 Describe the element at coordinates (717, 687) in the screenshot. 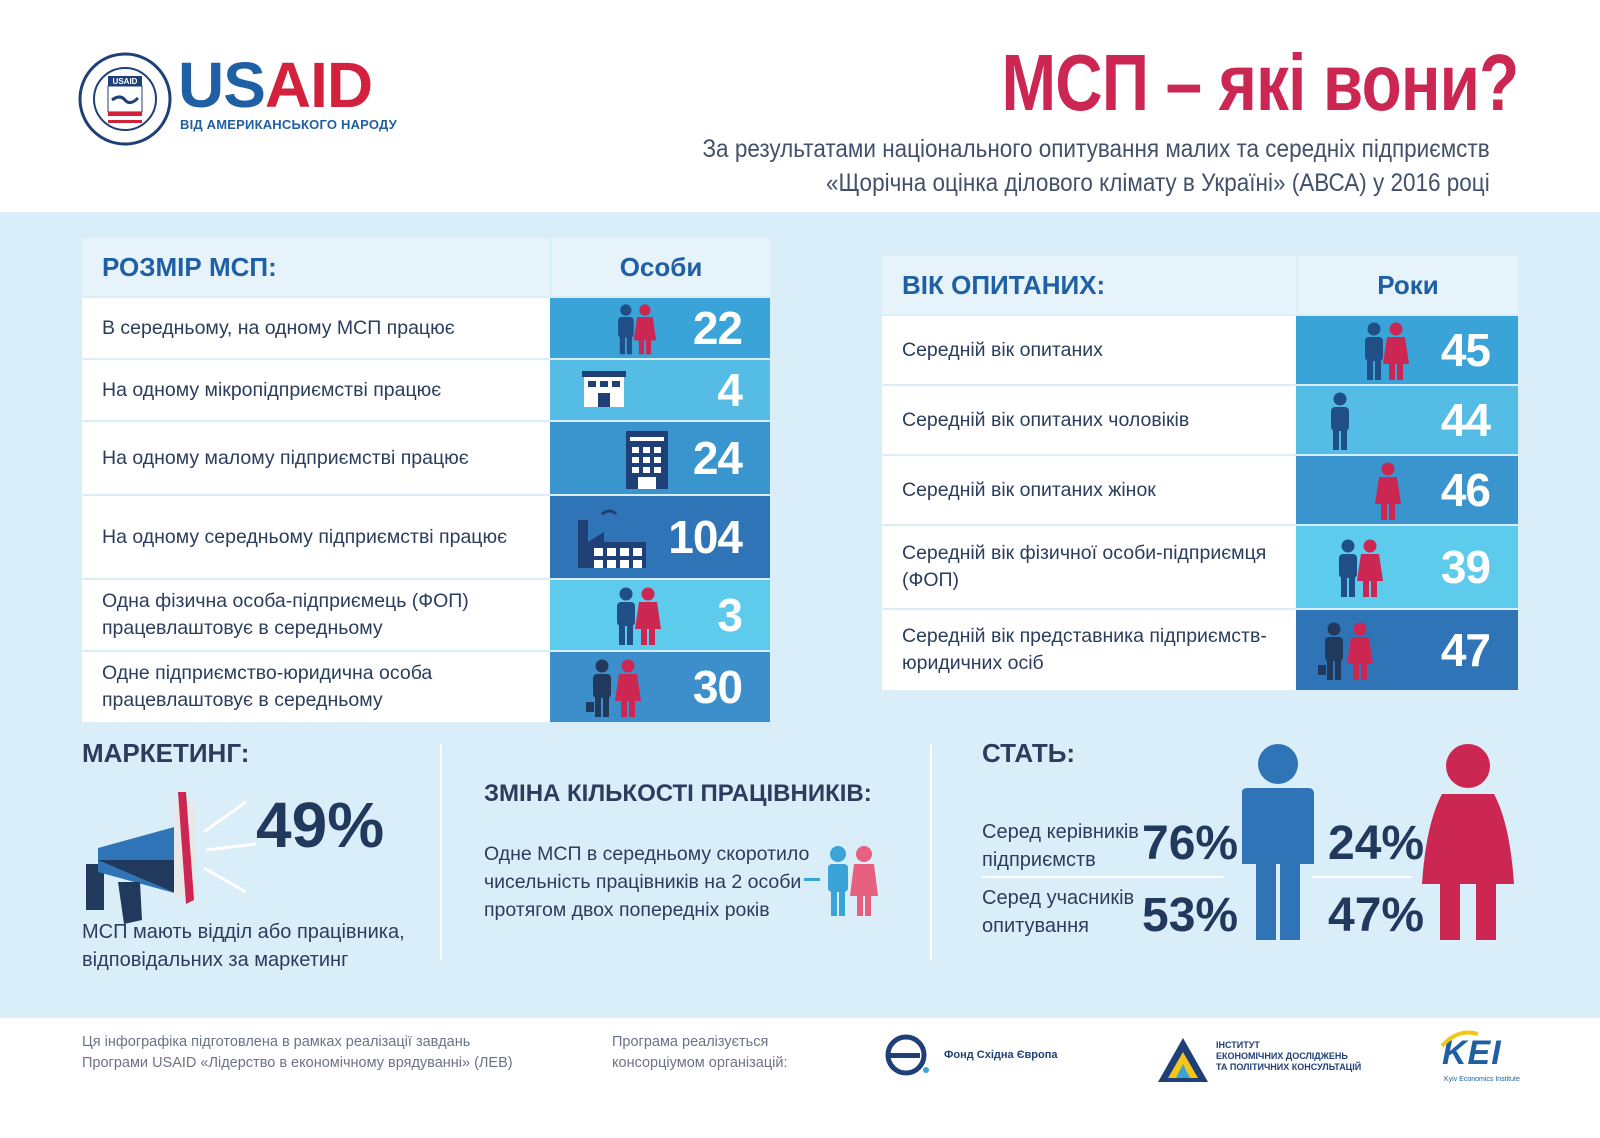

I see `size-table-row-value: 30` at that location.